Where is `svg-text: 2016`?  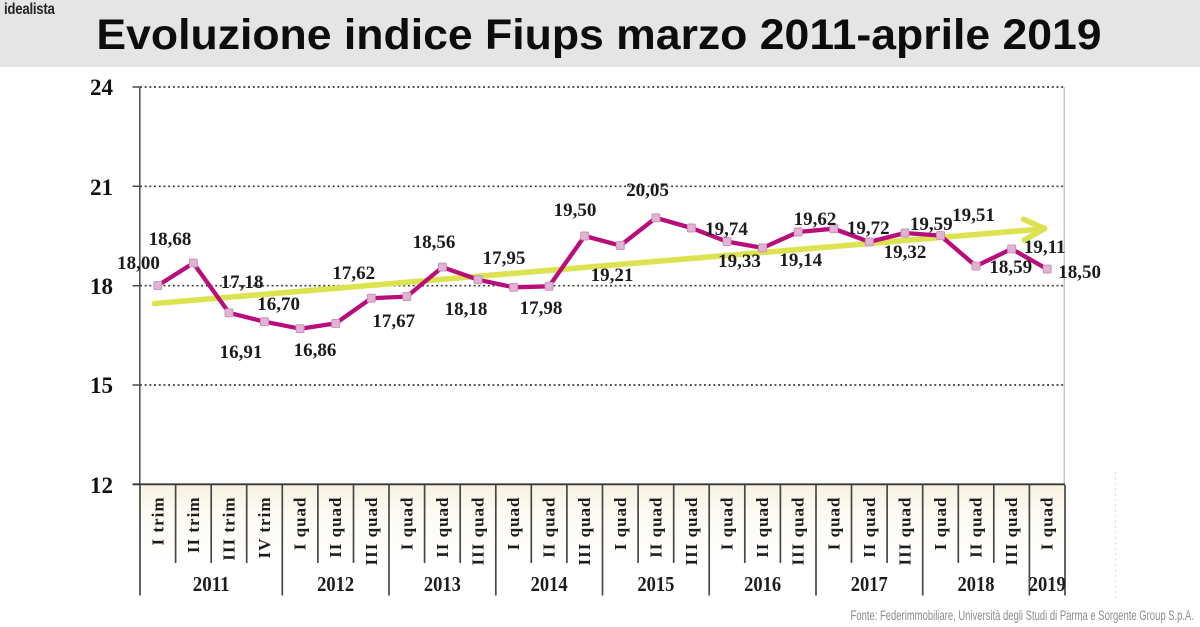
svg-text: 2016 is located at coordinates (762, 584).